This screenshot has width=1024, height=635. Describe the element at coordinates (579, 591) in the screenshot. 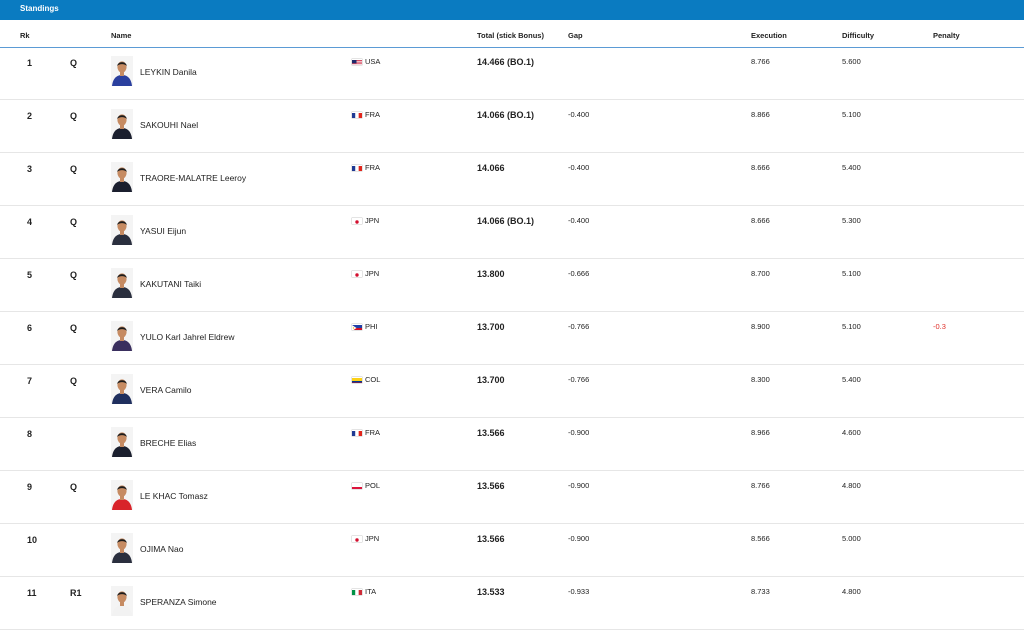

I see `gap-value: -0.933` at that location.